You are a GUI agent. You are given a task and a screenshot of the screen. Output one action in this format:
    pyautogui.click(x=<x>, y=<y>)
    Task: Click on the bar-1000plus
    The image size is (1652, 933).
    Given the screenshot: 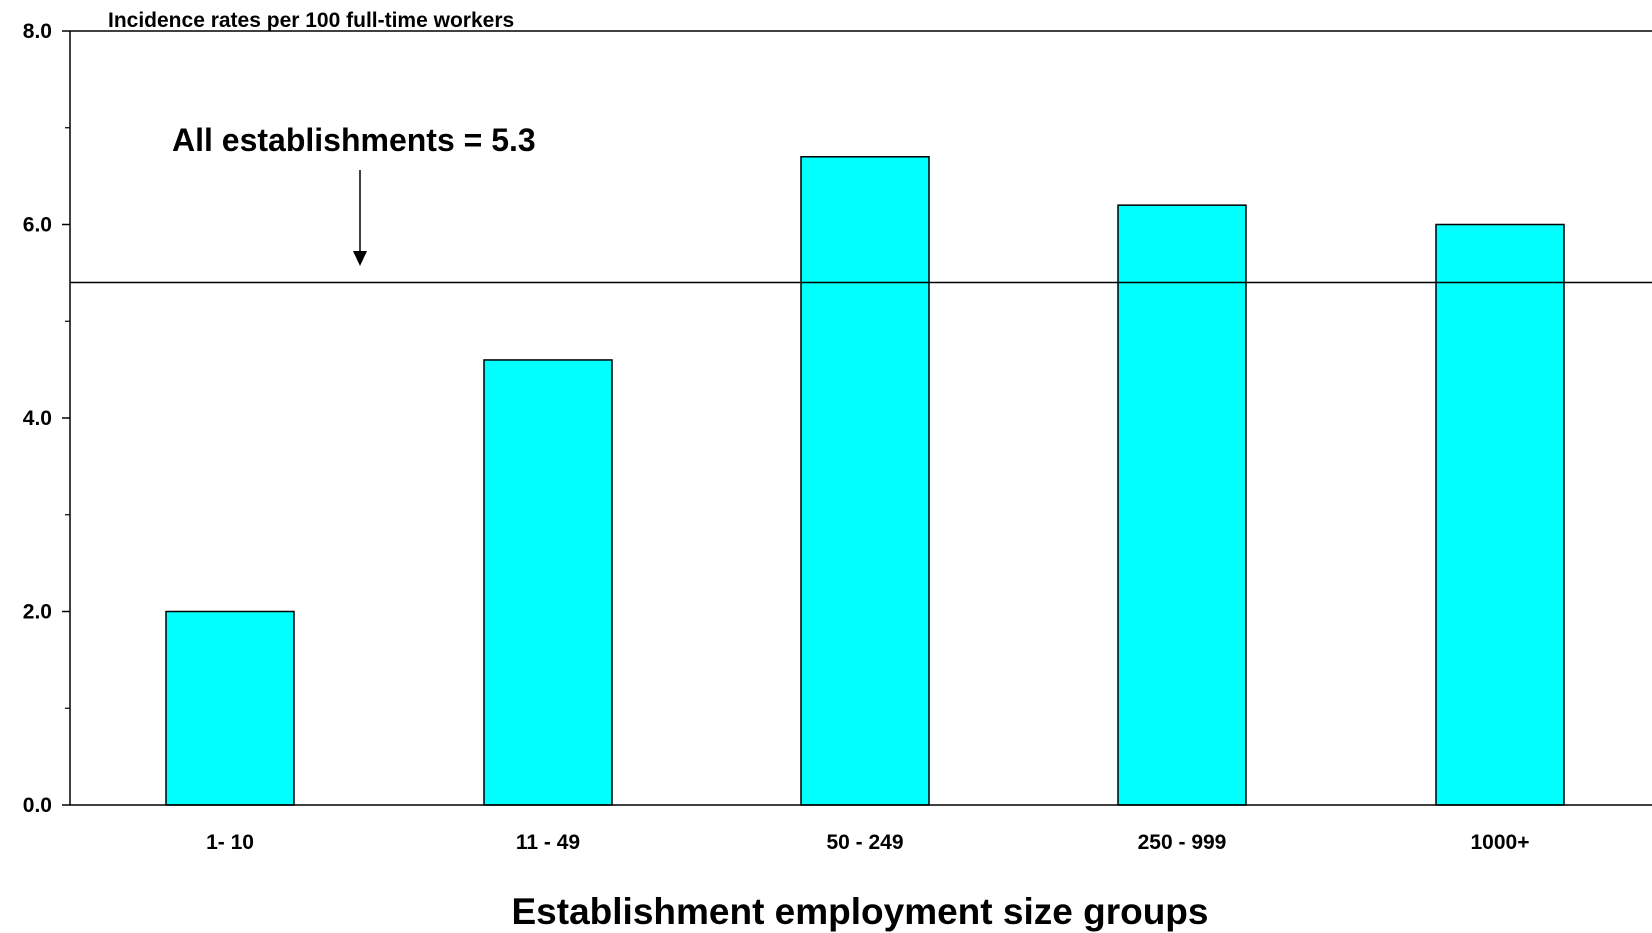 What is the action you would take?
    pyautogui.click(x=1500, y=514)
    